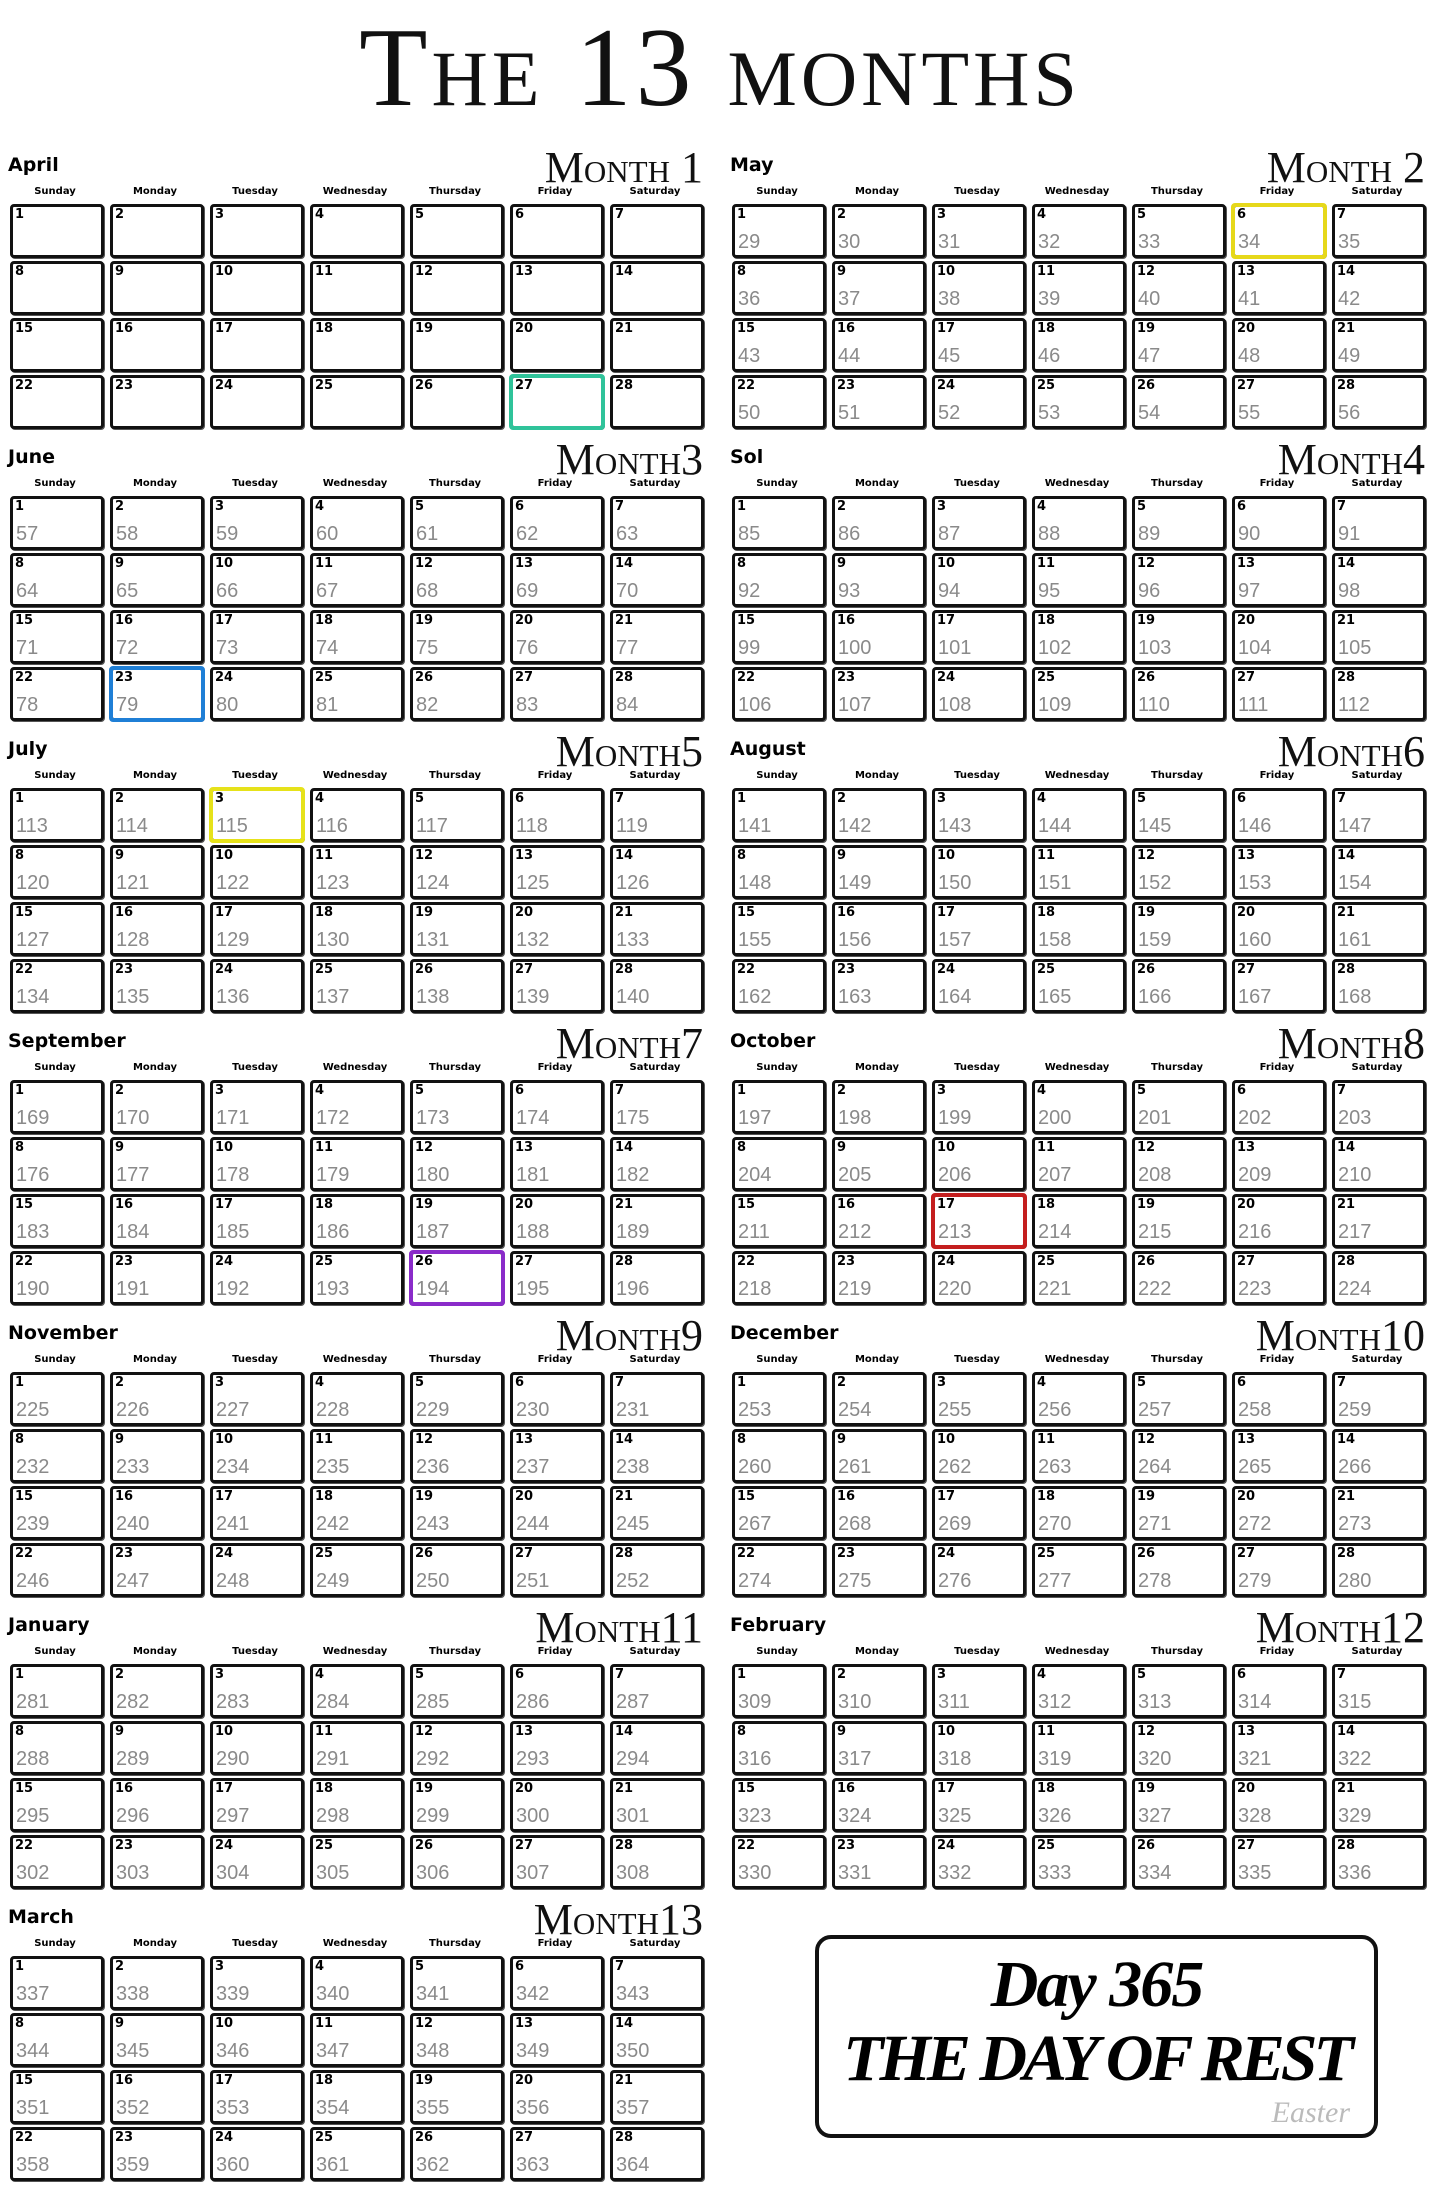 Image resolution: width=1440 pixels, height=2200 pixels. I want to click on day-cell: 28 364, so click(657, 2154).